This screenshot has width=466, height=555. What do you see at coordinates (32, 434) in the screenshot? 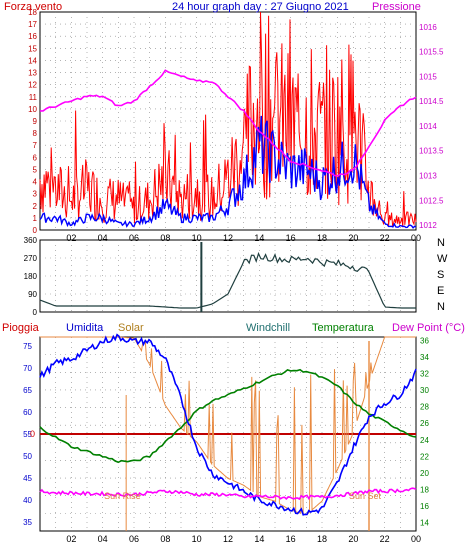
I see `rain-zero-label: 0` at bounding box center [32, 434].